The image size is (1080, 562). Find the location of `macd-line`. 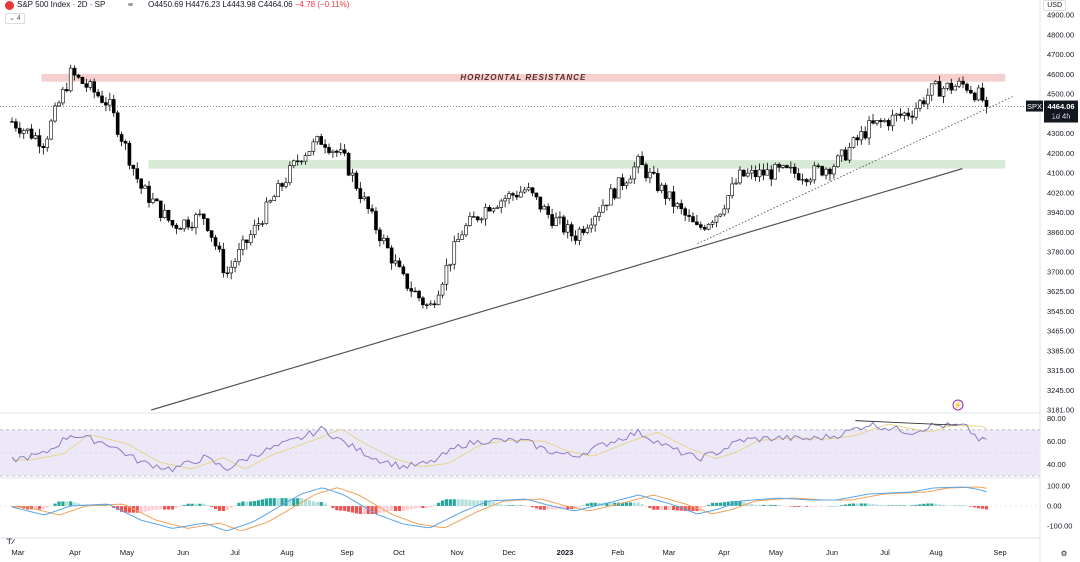

macd-line is located at coordinates (499, 509).